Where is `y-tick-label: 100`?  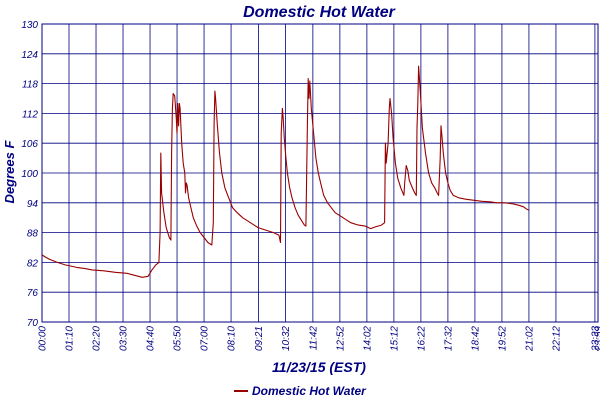
y-tick-label: 100 is located at coordinates (29, 174).